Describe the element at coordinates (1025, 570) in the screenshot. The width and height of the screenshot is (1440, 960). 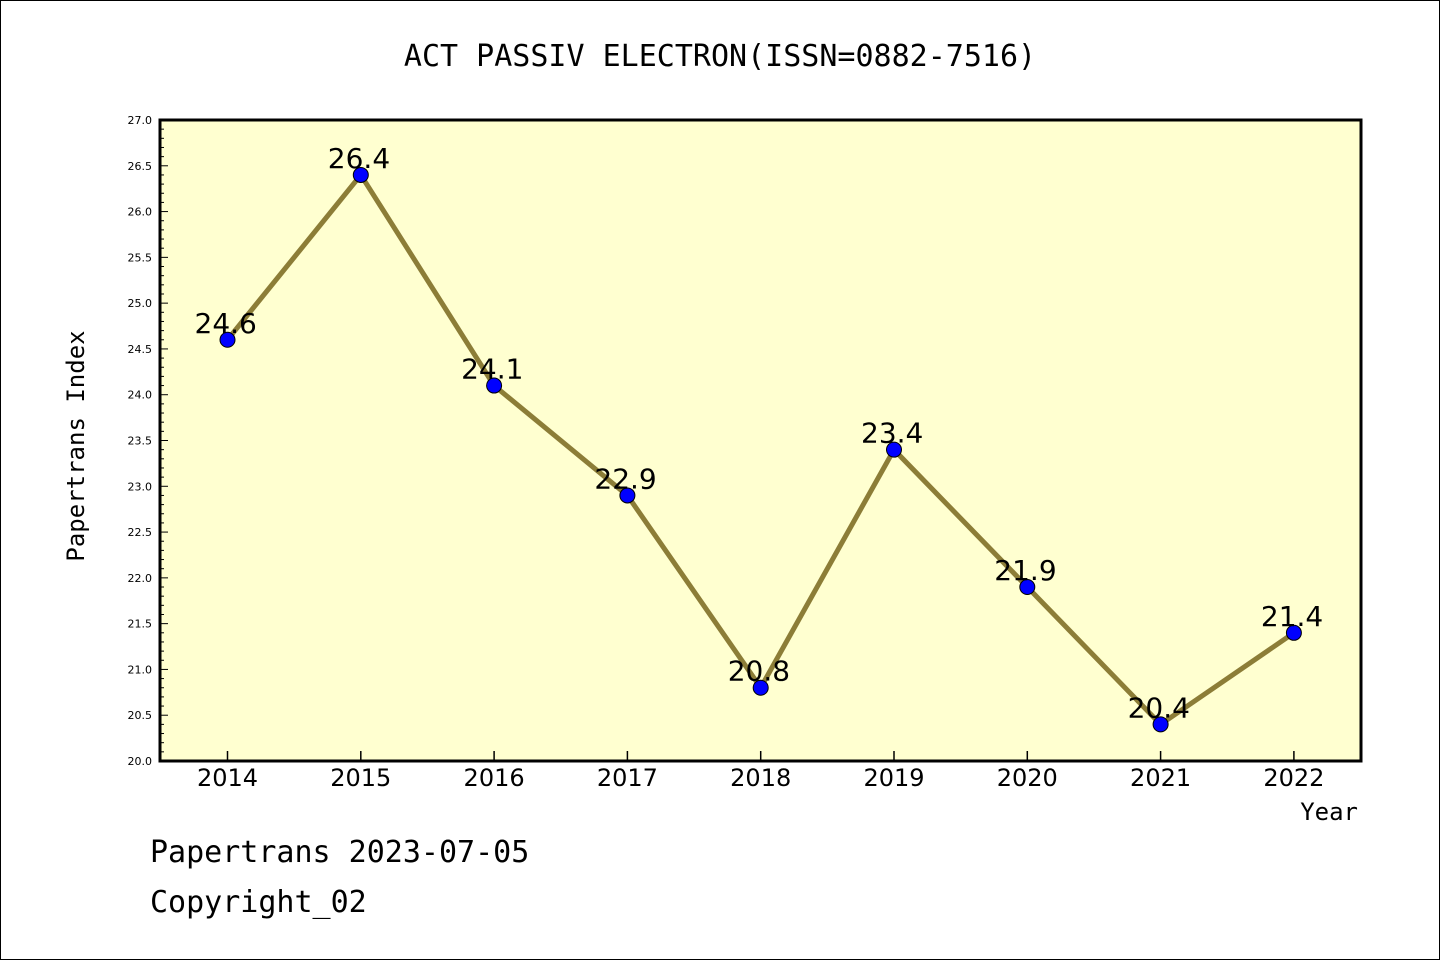
I see `data-label: 21.9` at that location.